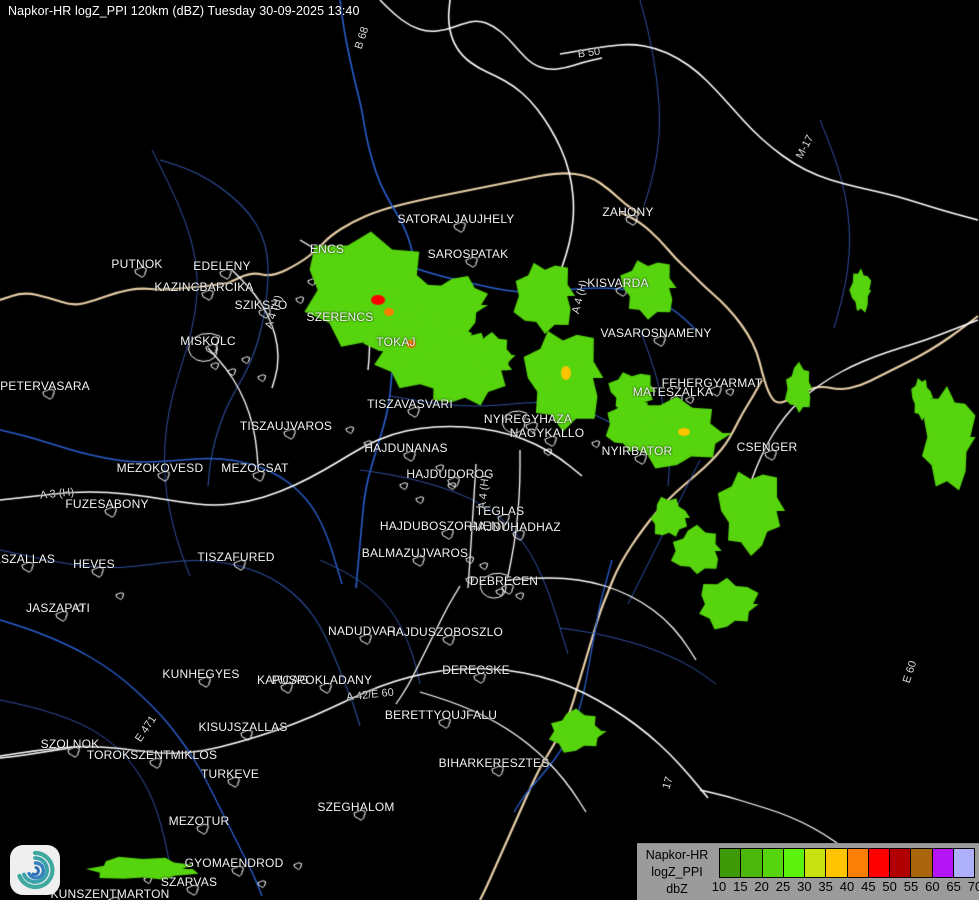 This screenshot has width=979, height=900. I want to click on city-label: KAZINCBARCIKA, so click(204, 287).